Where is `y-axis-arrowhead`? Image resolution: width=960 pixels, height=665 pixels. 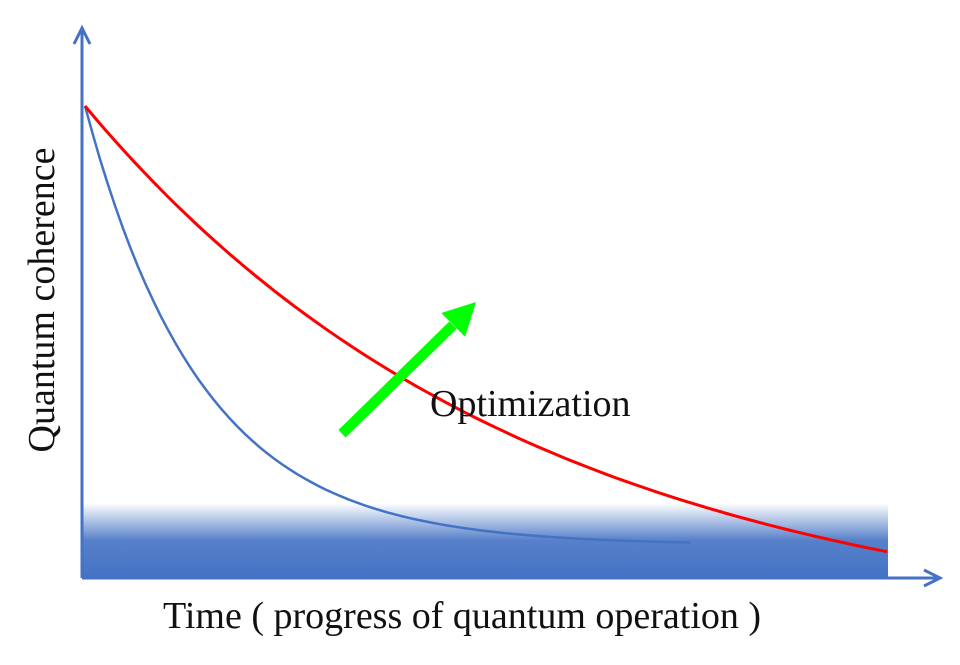 y-axis-arrowhead is located at coordinates (82, 34).